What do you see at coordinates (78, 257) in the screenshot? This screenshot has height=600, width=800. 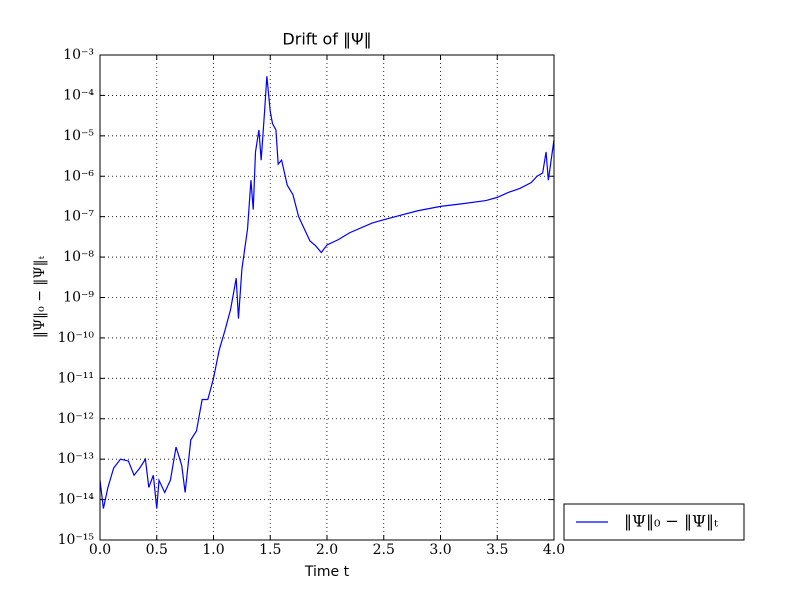 I see `y-tick-label: 10⁻⁸` at bounding box center [78, 257].